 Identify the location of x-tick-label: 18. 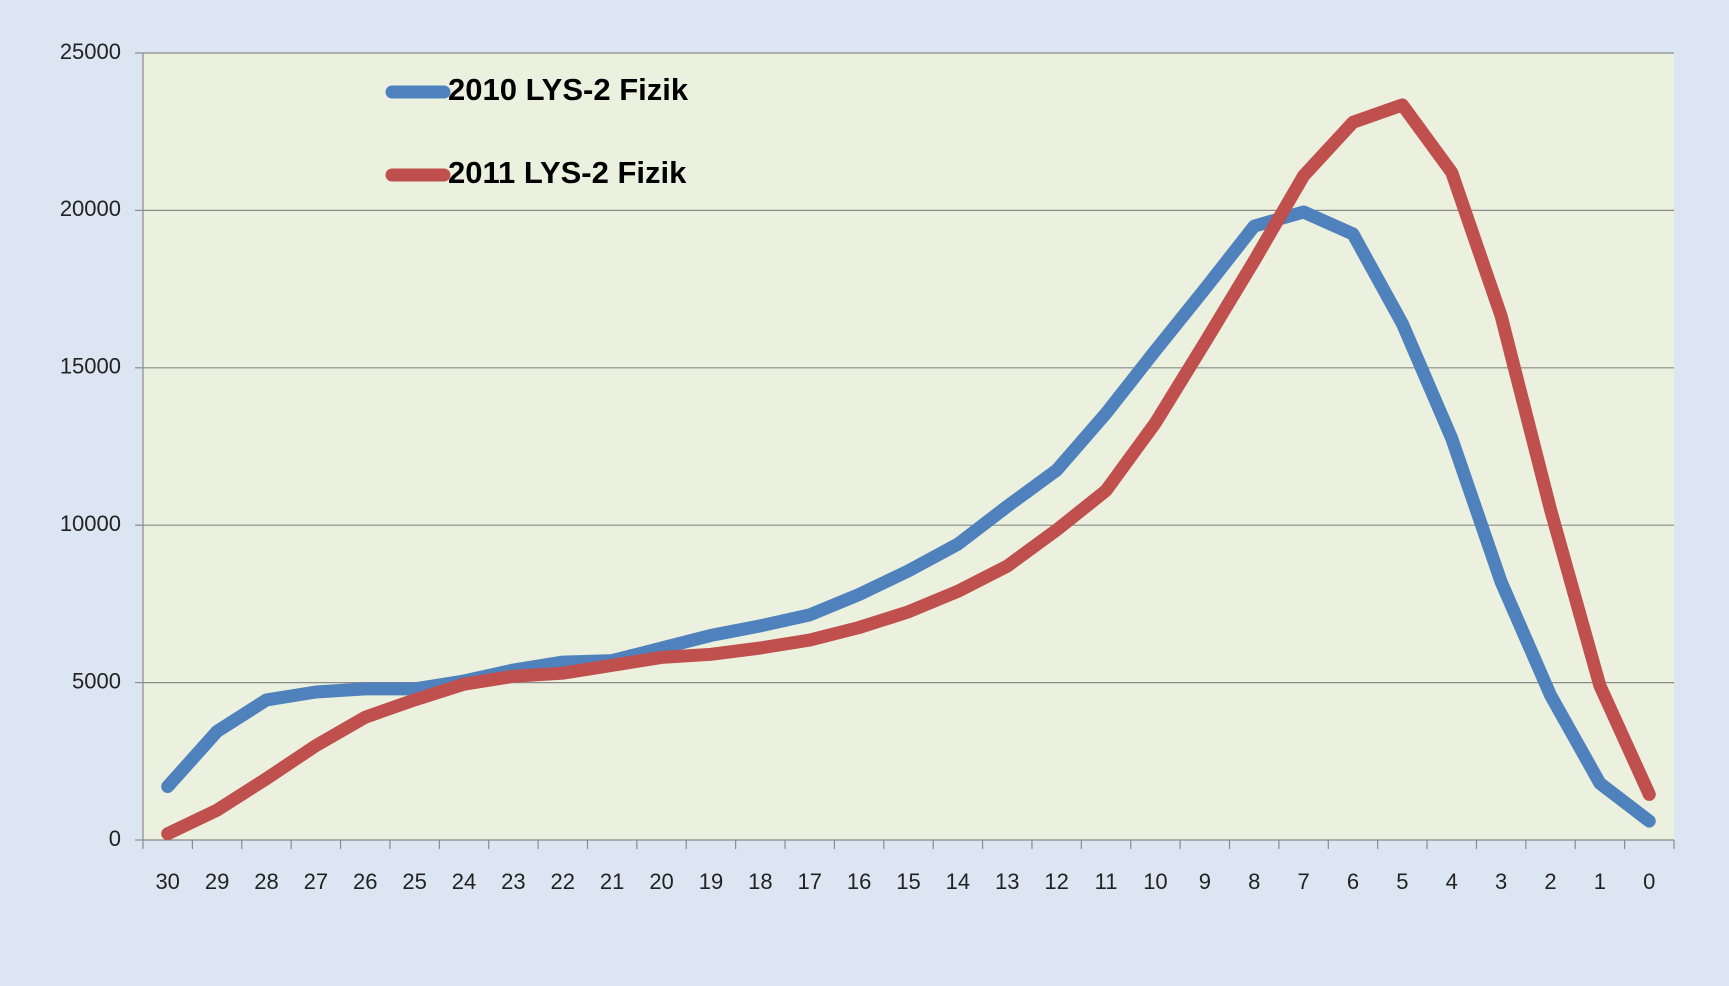
(760, 881).